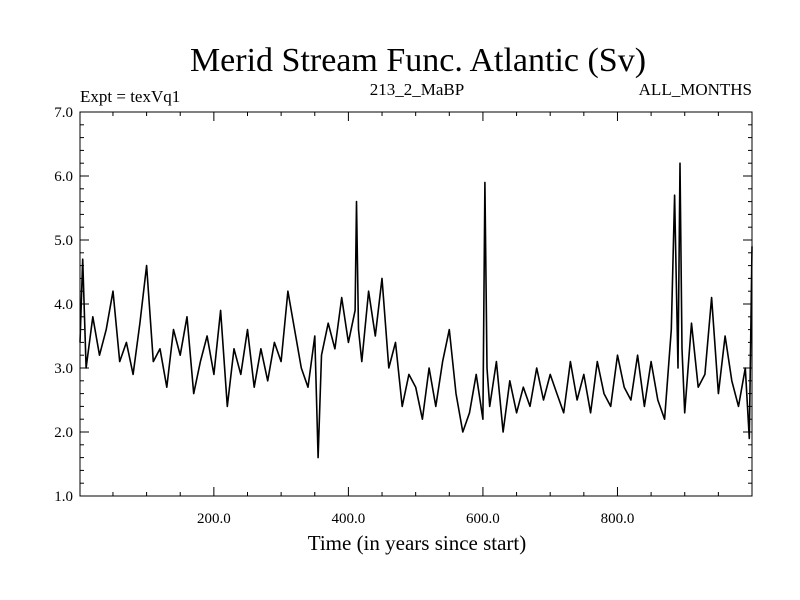 Image resolution: width=800 pixels, height=600 pixels. Describe the element at coordinates (695, 89) in the screenshot. I see `months-label: ALL_MONTHS` at that location.